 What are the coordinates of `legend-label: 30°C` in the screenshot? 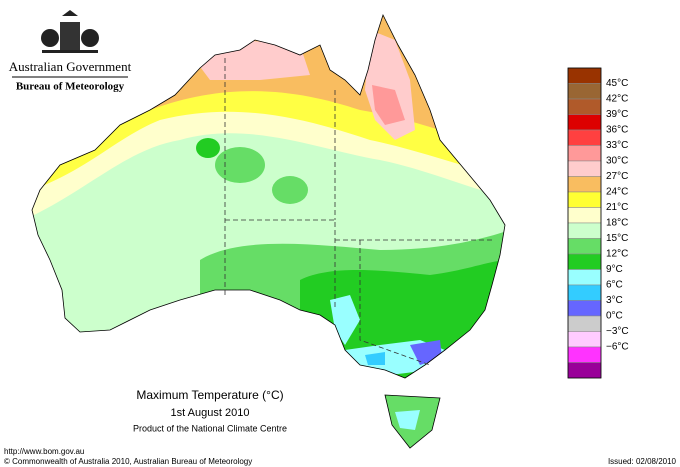 It's located at (617, 161).